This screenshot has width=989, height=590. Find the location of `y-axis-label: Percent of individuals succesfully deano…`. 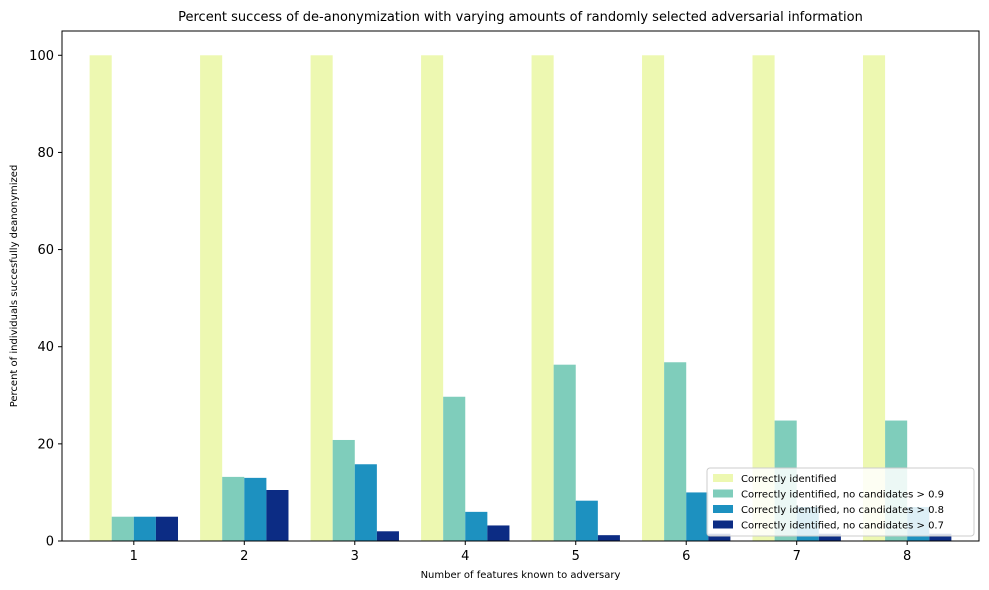

y-axis-label: Percent of individuals succesfully deano… is located at coordinates (14, 286).